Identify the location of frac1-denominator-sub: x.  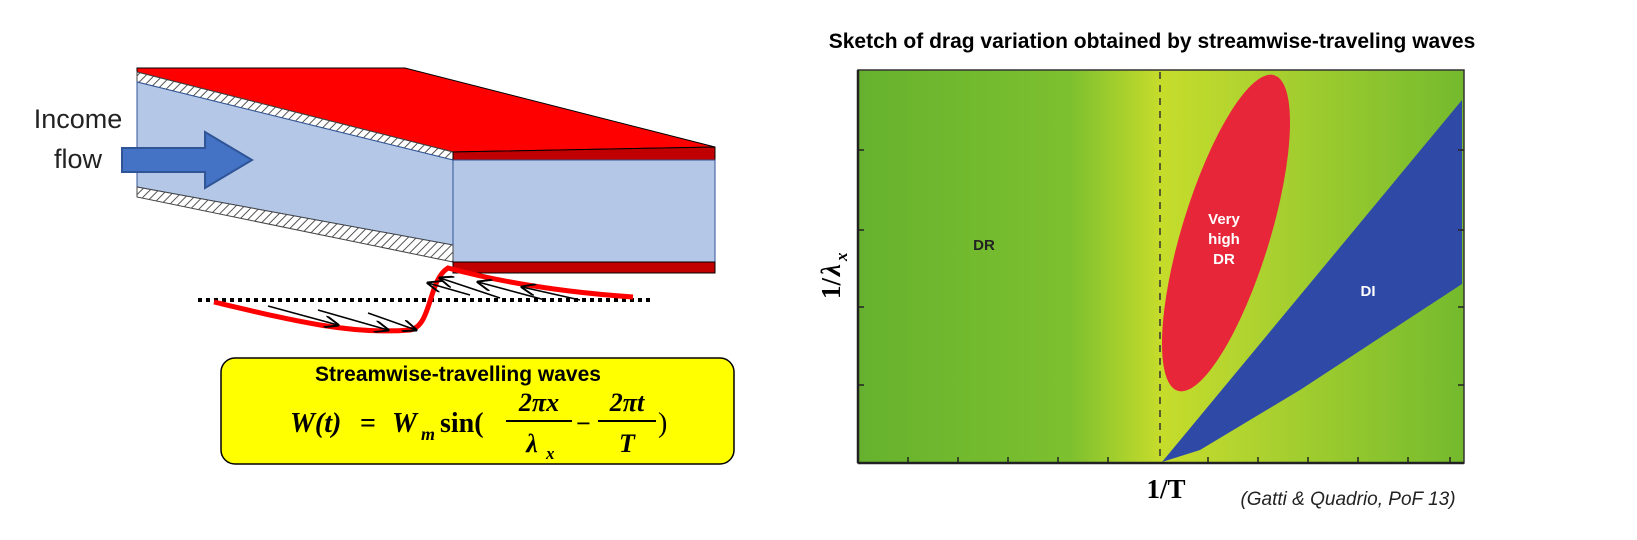
(550, 453).